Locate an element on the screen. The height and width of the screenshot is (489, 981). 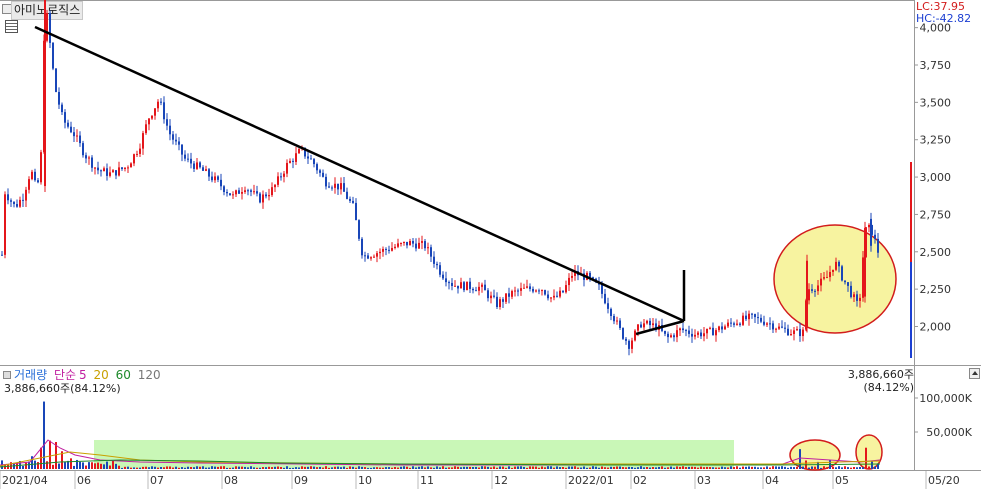
price-tick-label: 2,000 is located at coordinates (936, 327).